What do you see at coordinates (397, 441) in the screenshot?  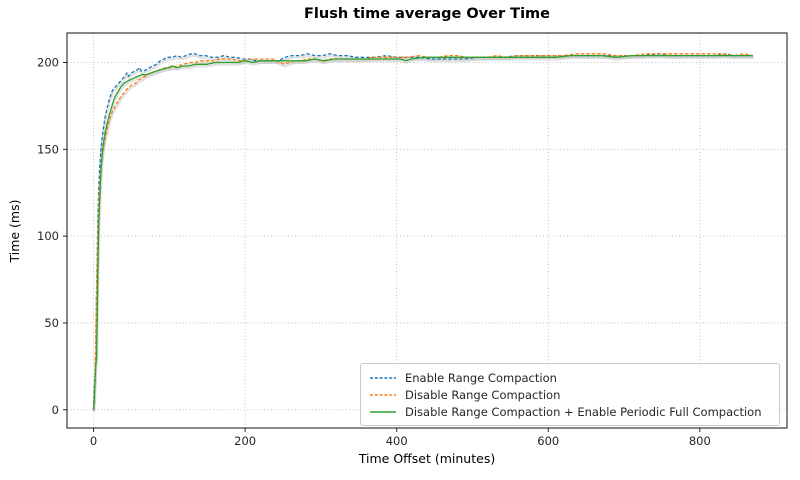 I see `x-tick-label: 400` at bounding box center [397, 441].